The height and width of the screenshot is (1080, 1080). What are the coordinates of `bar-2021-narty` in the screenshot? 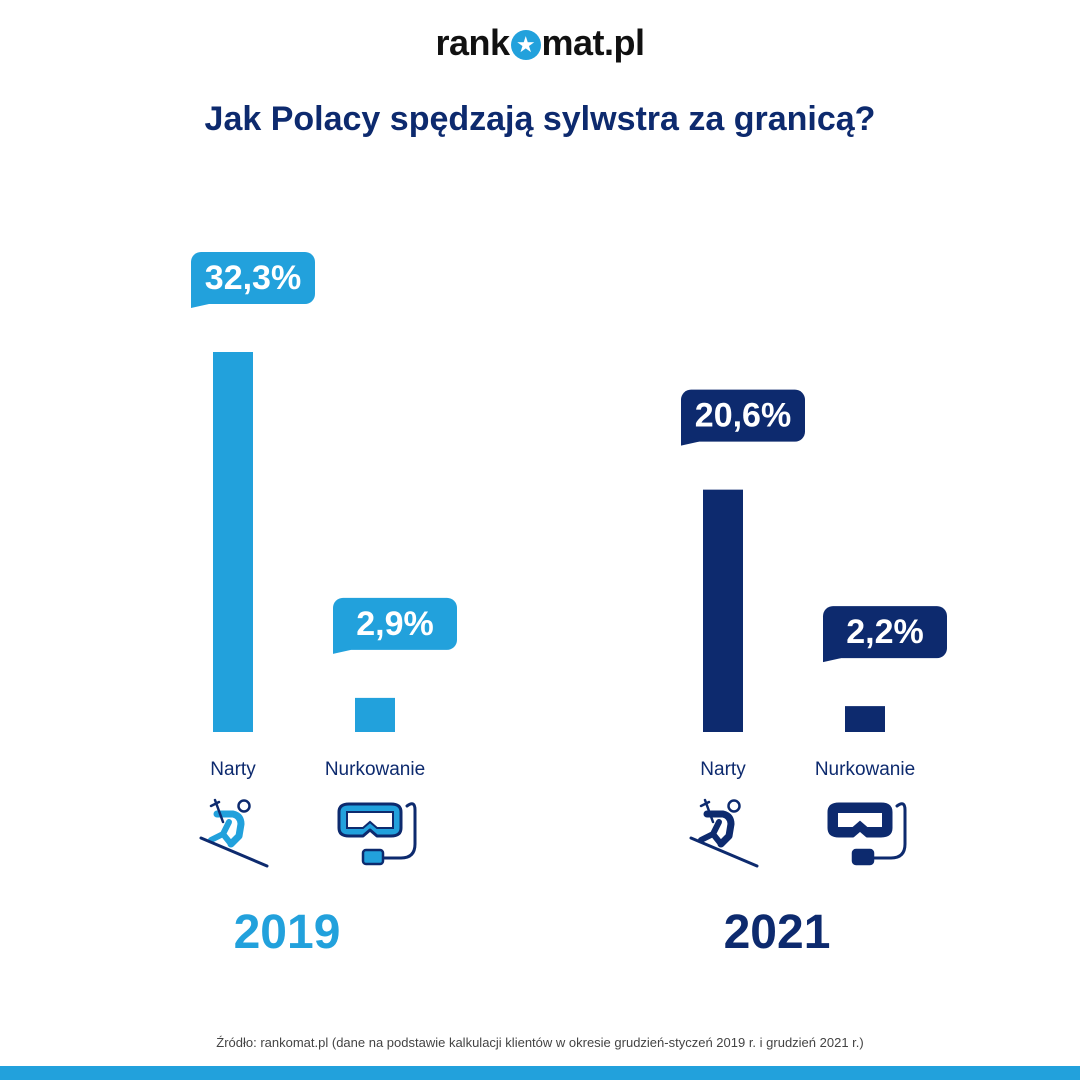 It's located at (723, 610).